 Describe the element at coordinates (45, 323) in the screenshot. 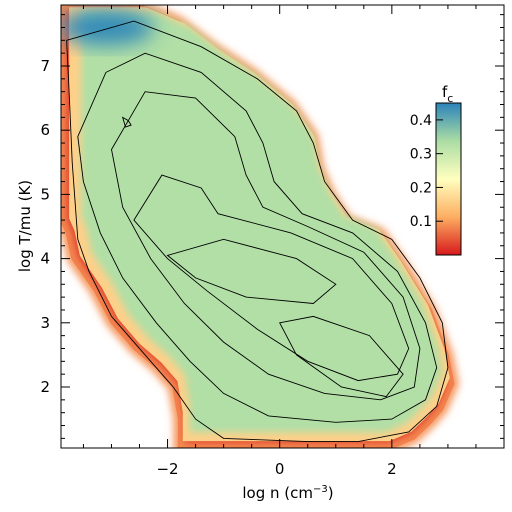

I see `y-tick-label: 3` at that location.